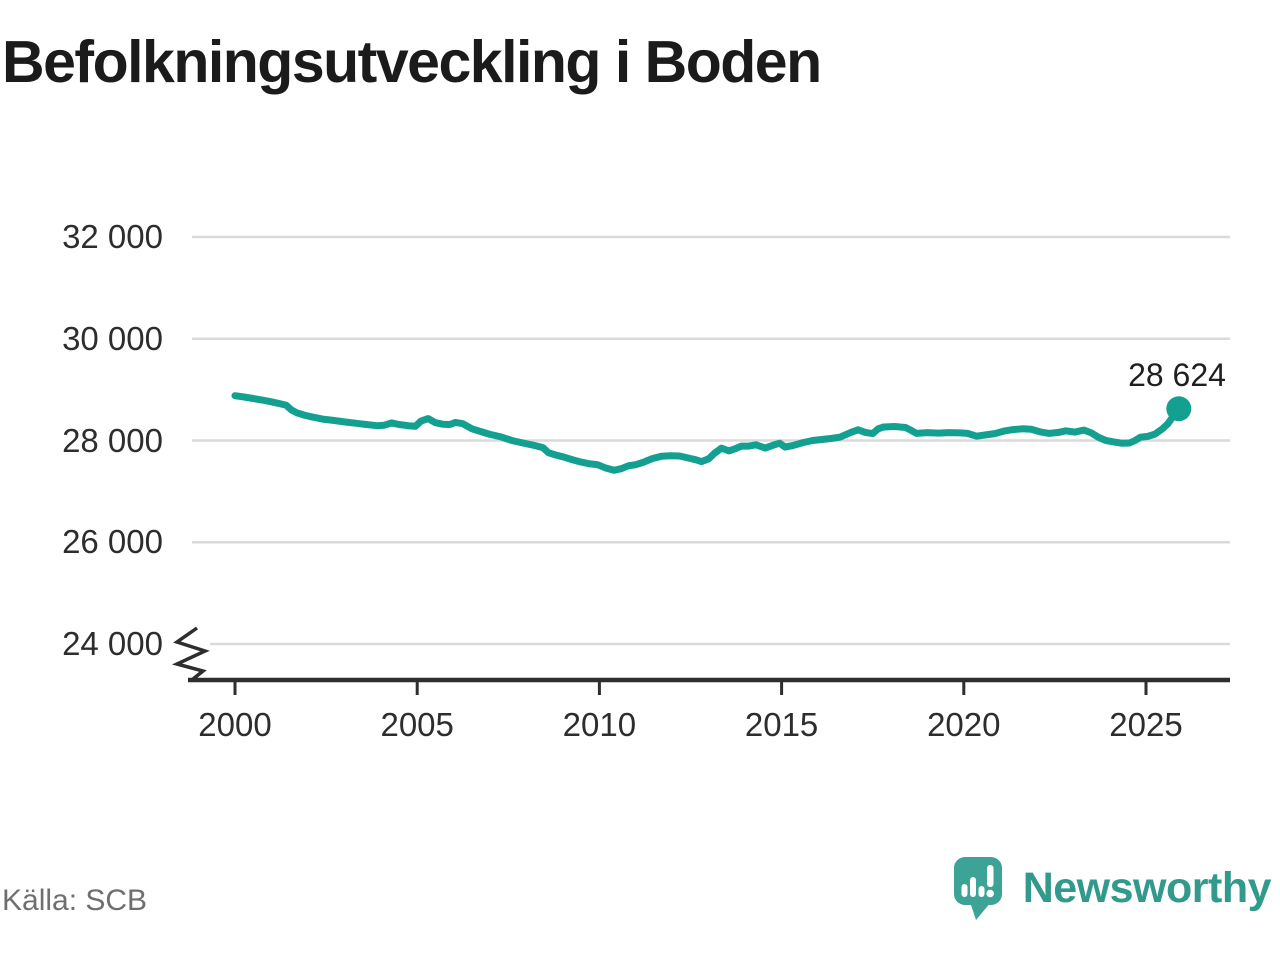 This screenshot has height=960, width=1280. What do you see at coordinates (781, 724) in the screenshot?
I see `x-tick-label: 2015` at bounding box center [781, 724].